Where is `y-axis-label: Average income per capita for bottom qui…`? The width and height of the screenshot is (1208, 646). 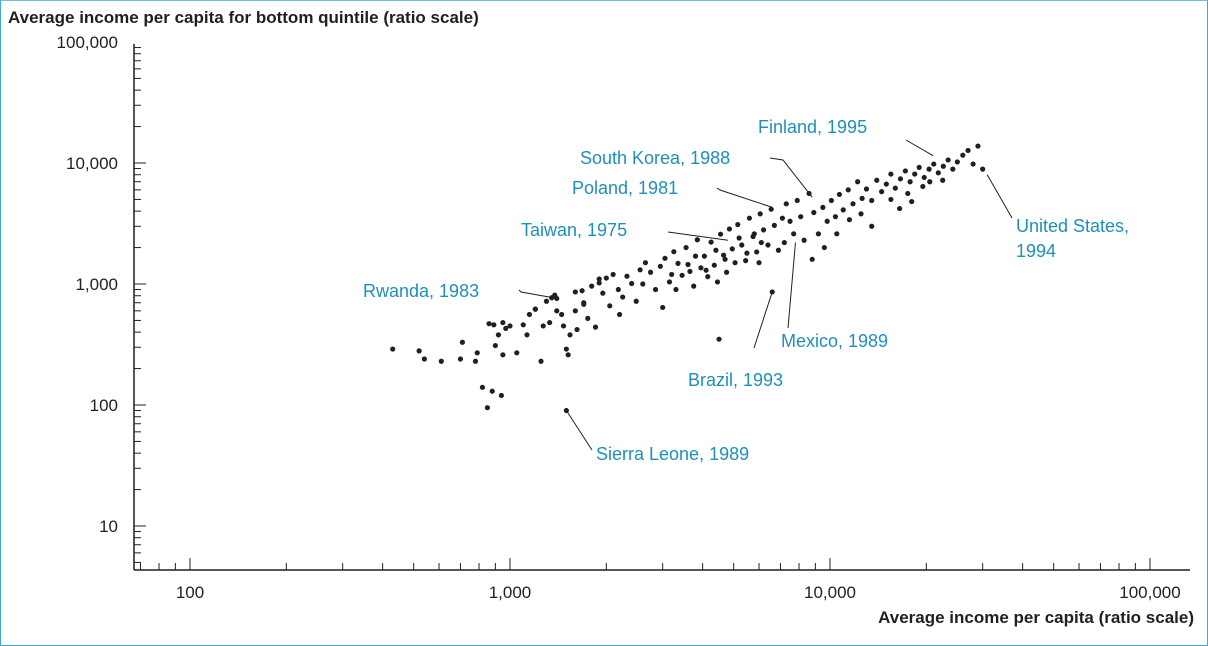
y-axis-label: Average income per capita for bottom qui… is located at coordinates (243, 17).